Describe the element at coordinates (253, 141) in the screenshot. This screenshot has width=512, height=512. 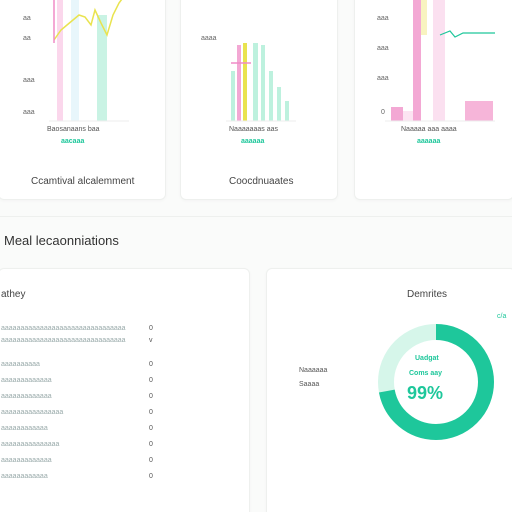
I see `chart-2-caption-value: aaaaaa` at that location.